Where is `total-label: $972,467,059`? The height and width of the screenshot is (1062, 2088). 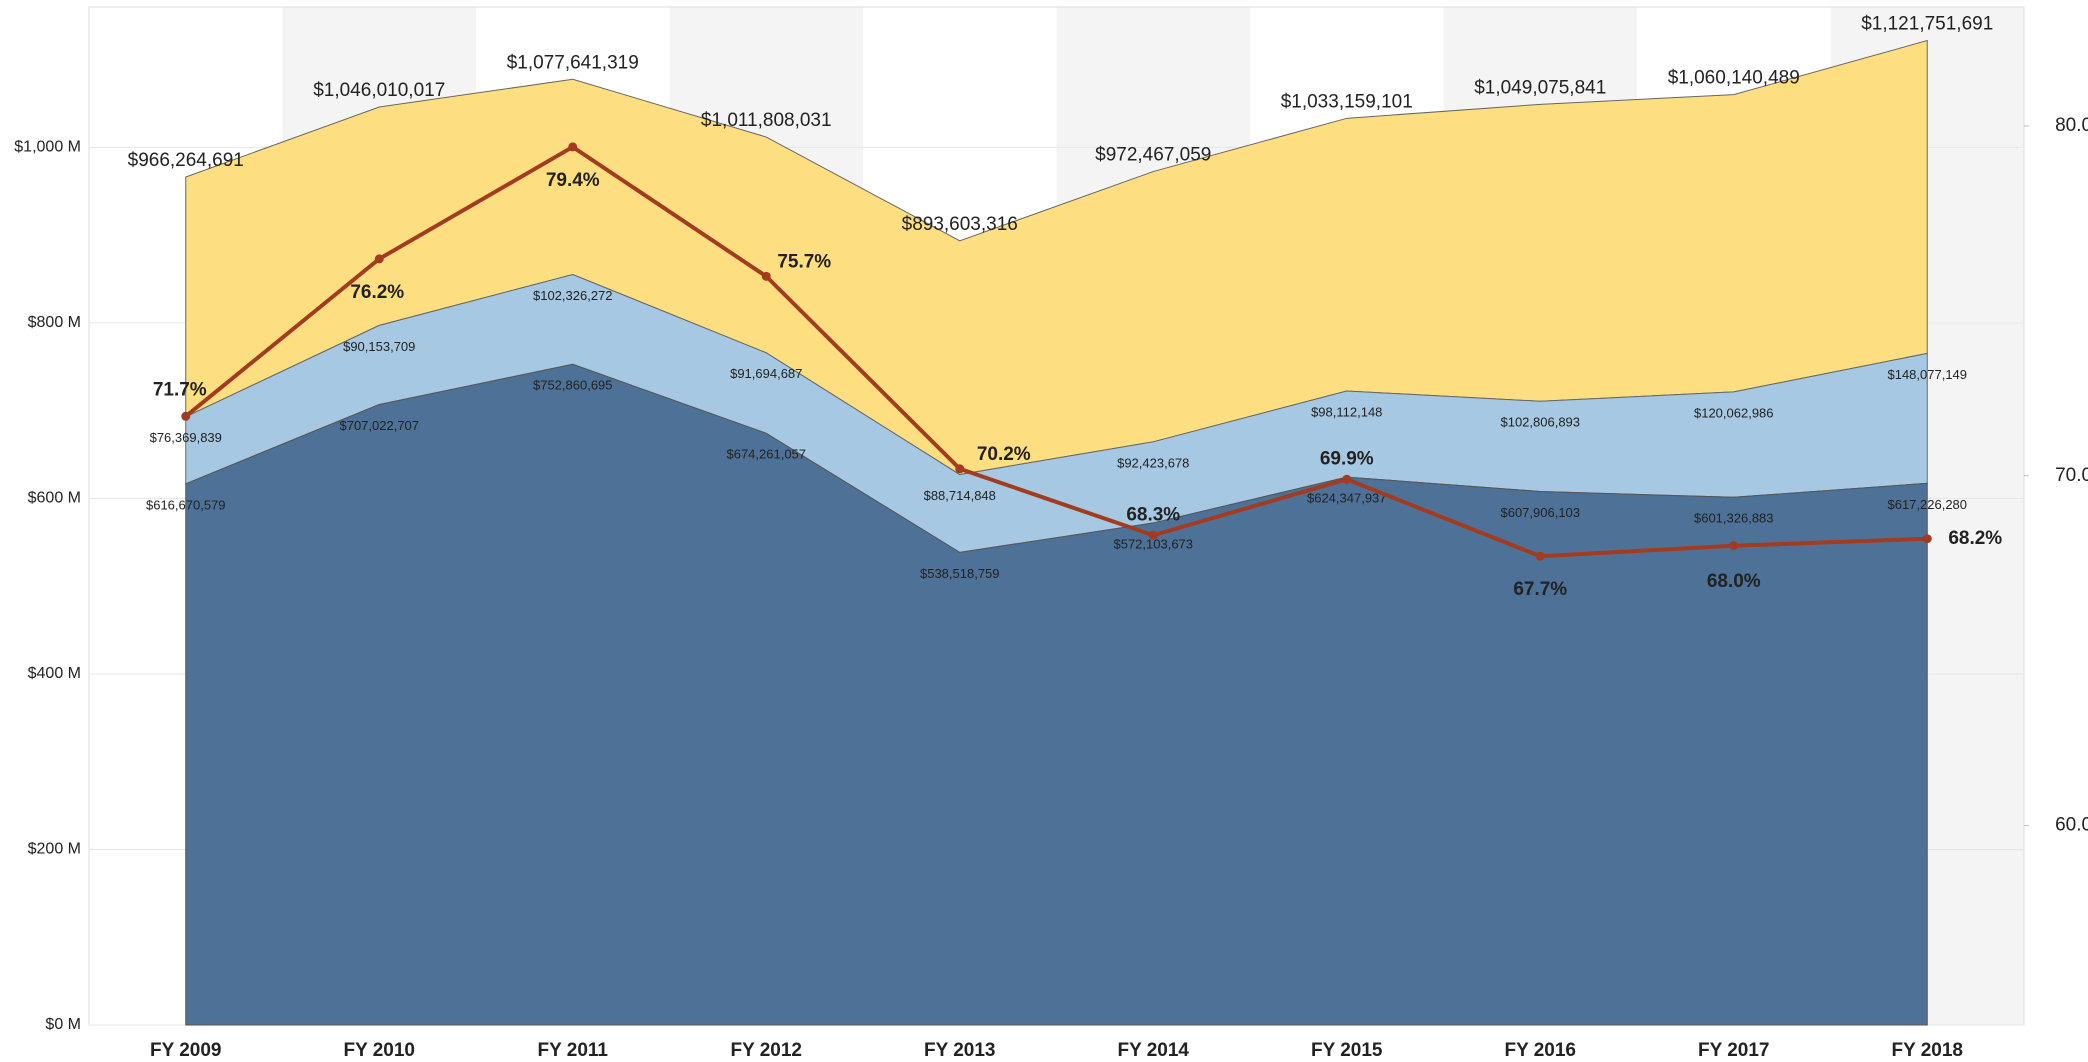
total-label: $972,467,059 is located at coordinates (1153, 155).